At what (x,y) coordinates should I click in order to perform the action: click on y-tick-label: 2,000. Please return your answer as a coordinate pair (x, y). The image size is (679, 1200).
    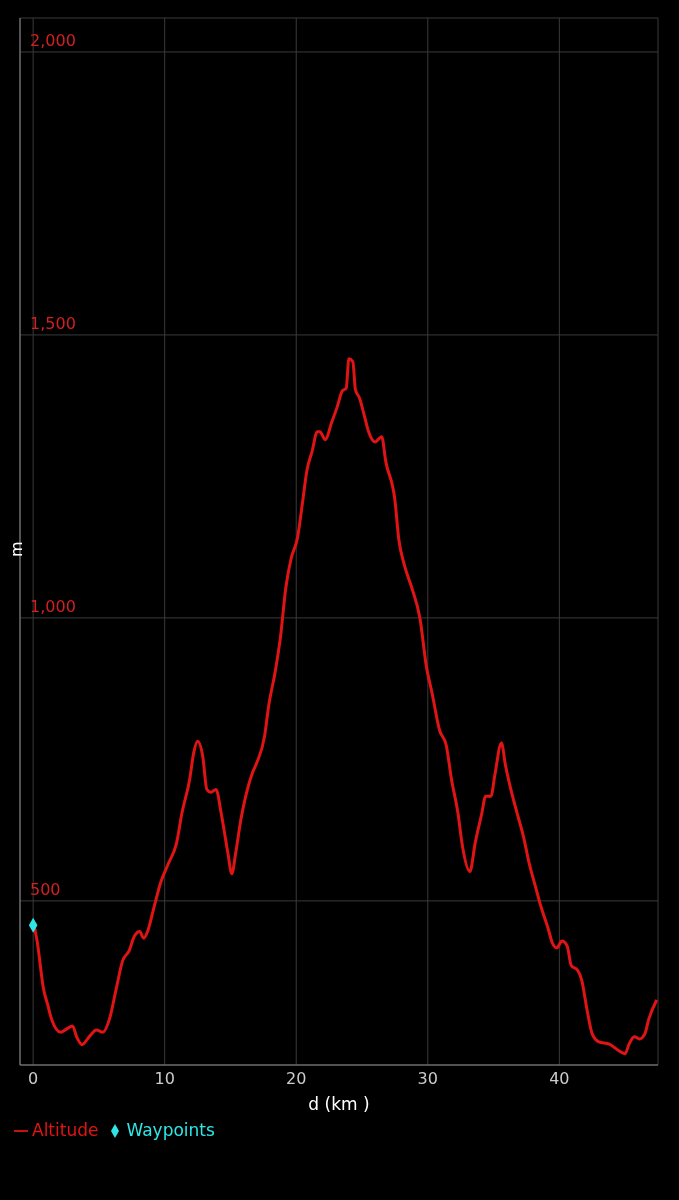
    Looking at the image, I should click on (53, 40).